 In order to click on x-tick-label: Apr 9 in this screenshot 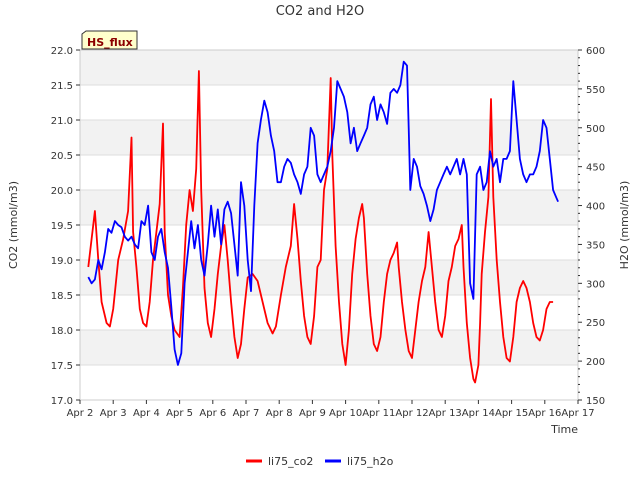, I will do `click(312, 413)`.